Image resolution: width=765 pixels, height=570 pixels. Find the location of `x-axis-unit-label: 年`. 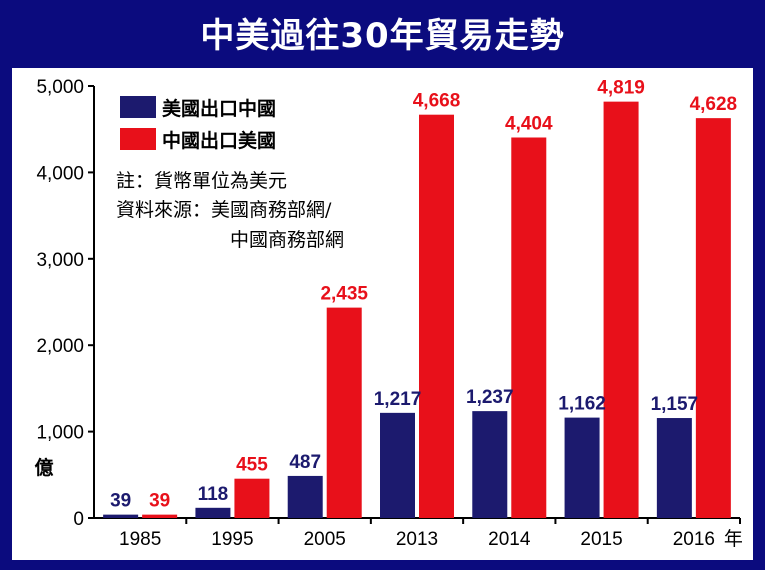

x-axis-unit-label: 年 is located at coordinates (733, 539).